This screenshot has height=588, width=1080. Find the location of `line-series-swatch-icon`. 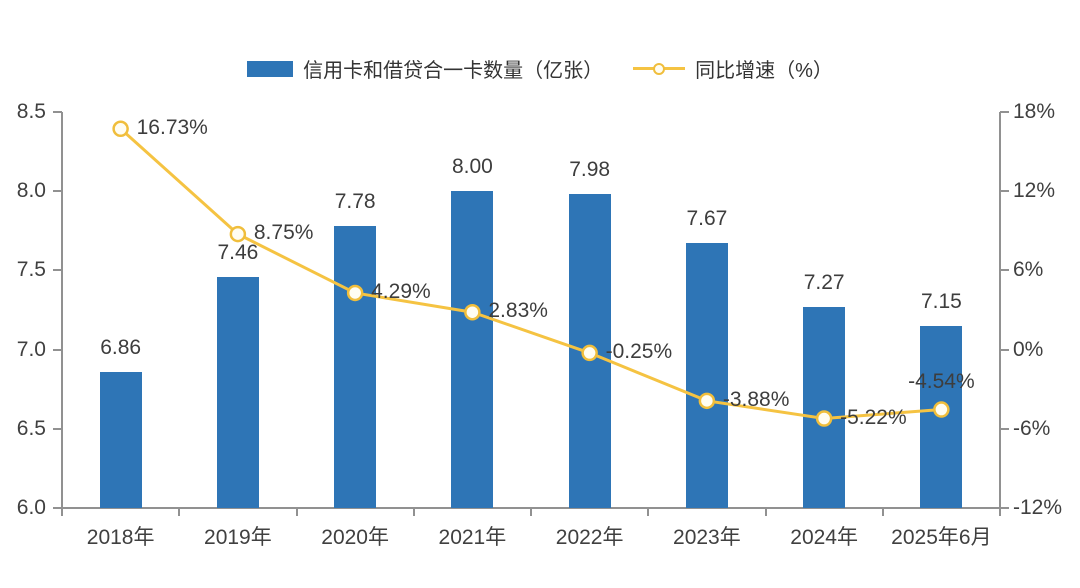

line-series-swatch-icon is located at coordinates (659, 68).